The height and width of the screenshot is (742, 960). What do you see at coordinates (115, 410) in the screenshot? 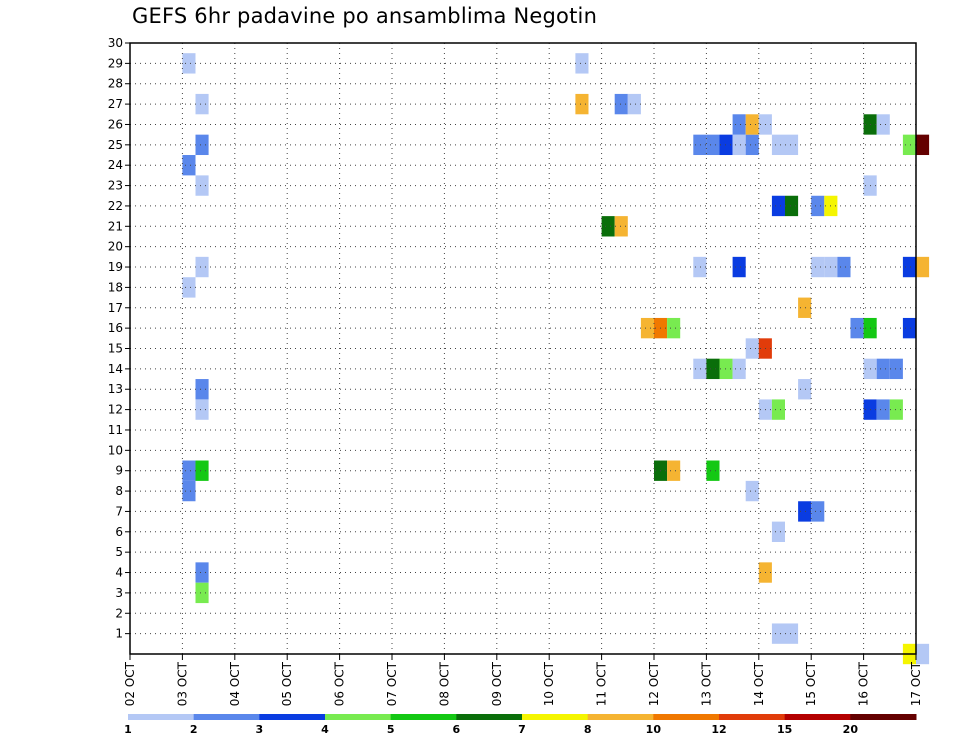
I see `y-tick-label: 12` at bounding box center [115, 410].